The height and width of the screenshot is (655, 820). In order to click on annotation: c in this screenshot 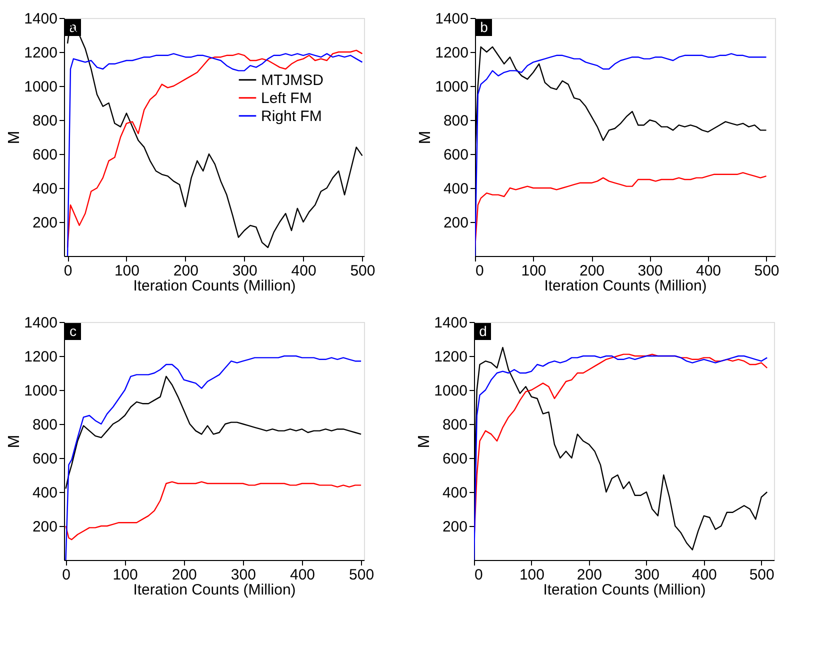, I will do `click(73, 331)`.